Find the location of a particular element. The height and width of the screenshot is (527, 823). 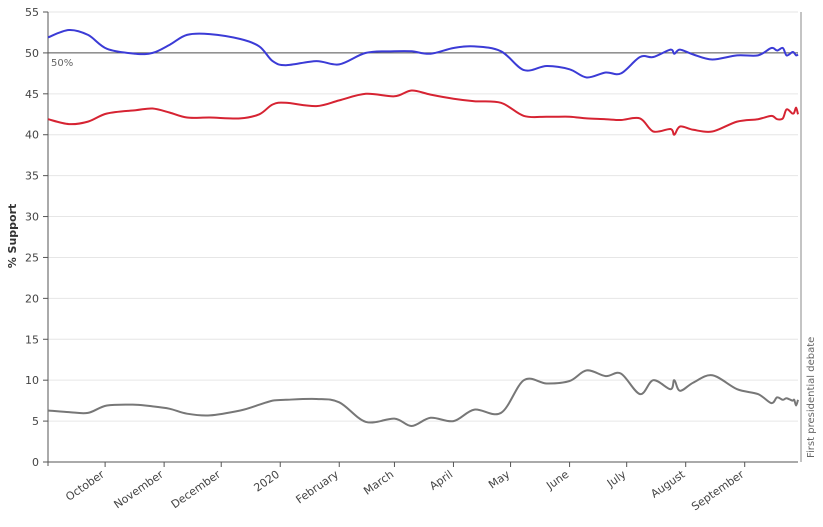

y-ticks: 0 5 10 15 20 25 30 35 40 45 50 55 is located at coordinates (36, 237).